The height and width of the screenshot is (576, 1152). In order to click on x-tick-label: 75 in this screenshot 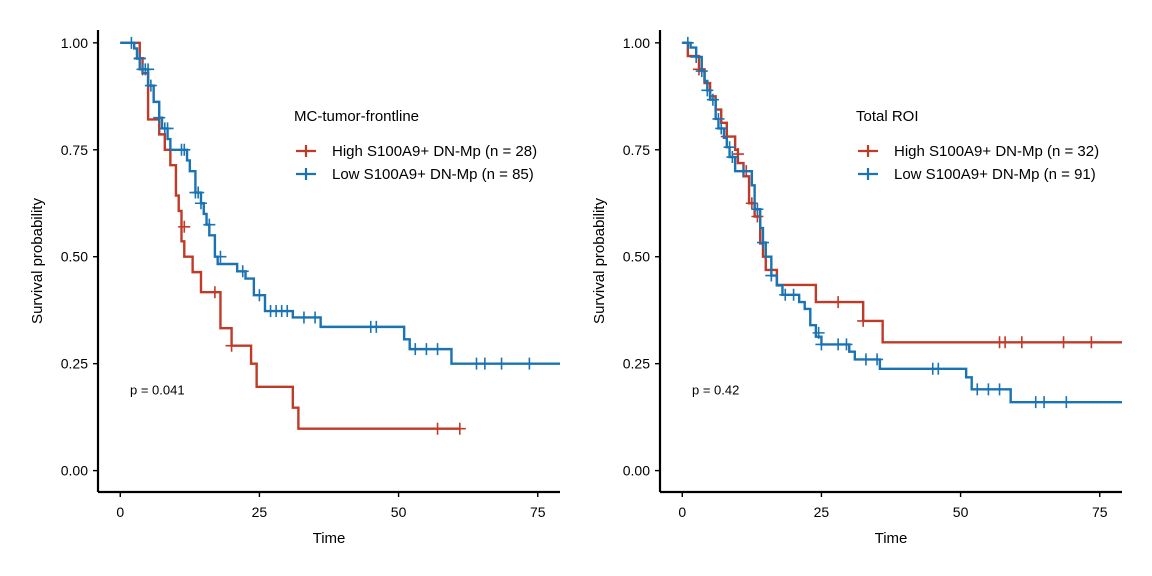, I will do `click(538, 512)`.